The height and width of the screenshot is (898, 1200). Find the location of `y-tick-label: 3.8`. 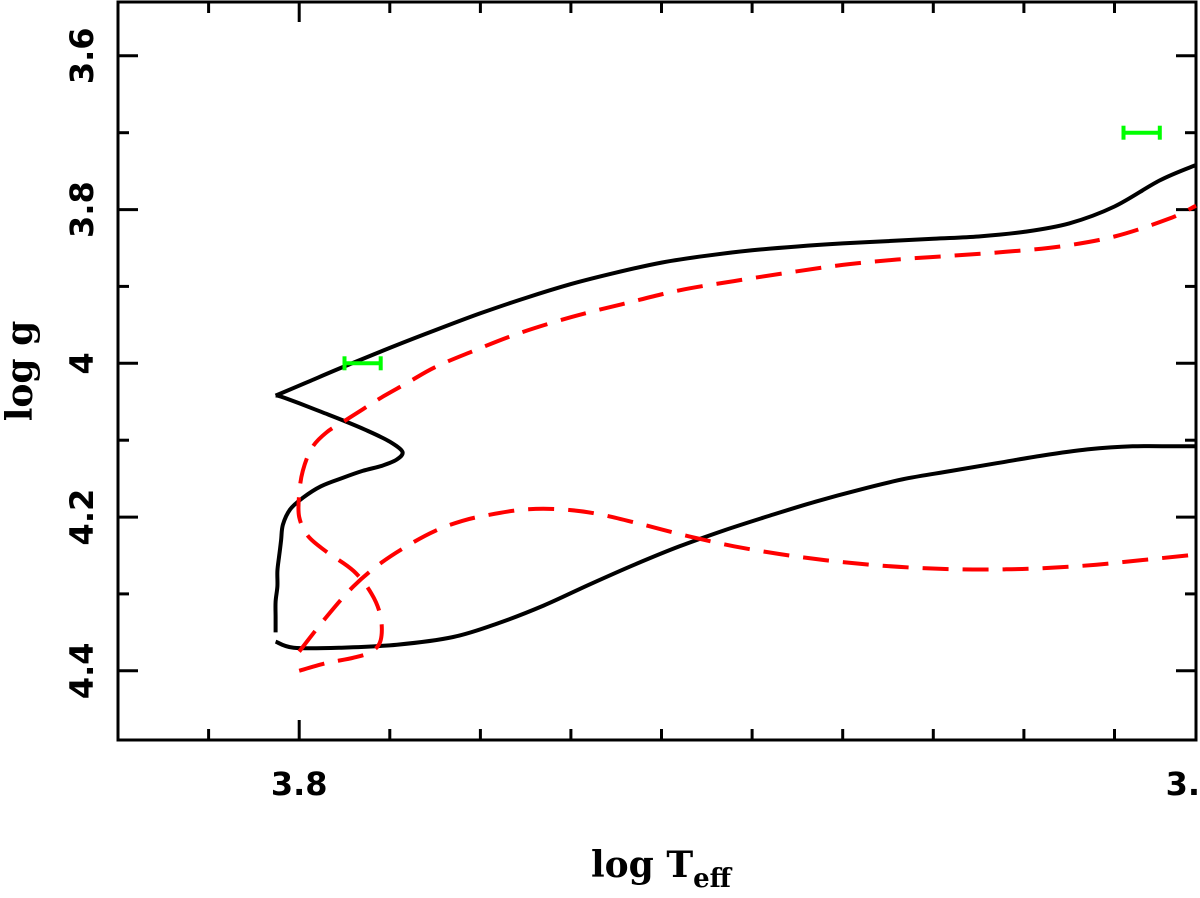

y-tick-label: 3.8 is located at coordinates (82, 209).